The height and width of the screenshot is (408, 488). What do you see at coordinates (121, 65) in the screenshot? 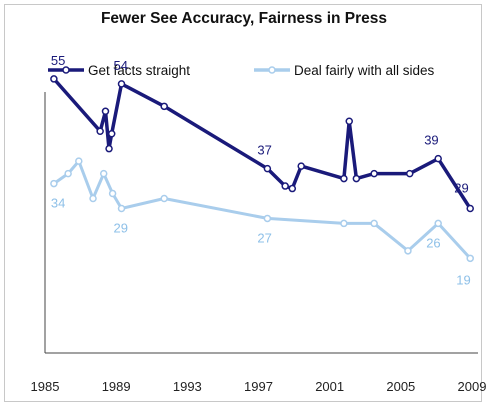
I see `data-label: 54` at bounding box center [121, 65].